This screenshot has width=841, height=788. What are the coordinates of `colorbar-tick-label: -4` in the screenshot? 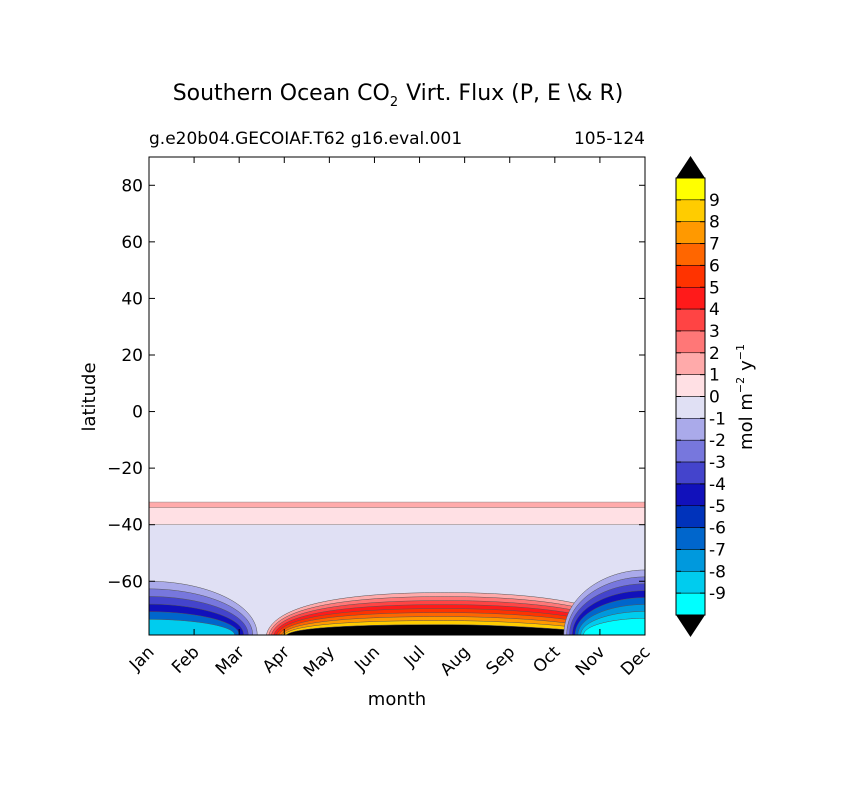 It's located at (717, 485).